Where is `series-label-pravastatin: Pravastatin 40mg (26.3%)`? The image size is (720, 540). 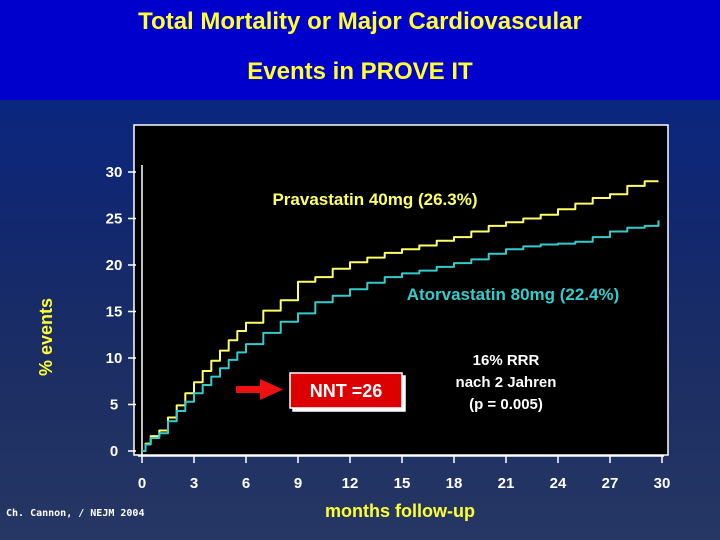
series-label-pravastatin: Pravastatin 40mg (26.3%) is located at coordinates (374, 199).